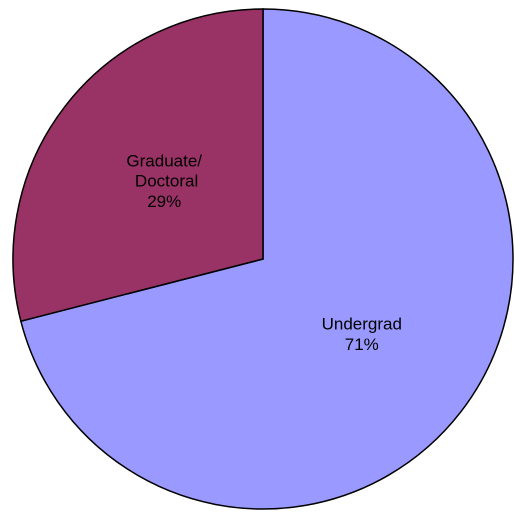 The image size is (514, 516). What do you see at coordinates (164, 201) in the screenshot?
I see `slice-value-label: 29%` at bounding box center [164, 201].